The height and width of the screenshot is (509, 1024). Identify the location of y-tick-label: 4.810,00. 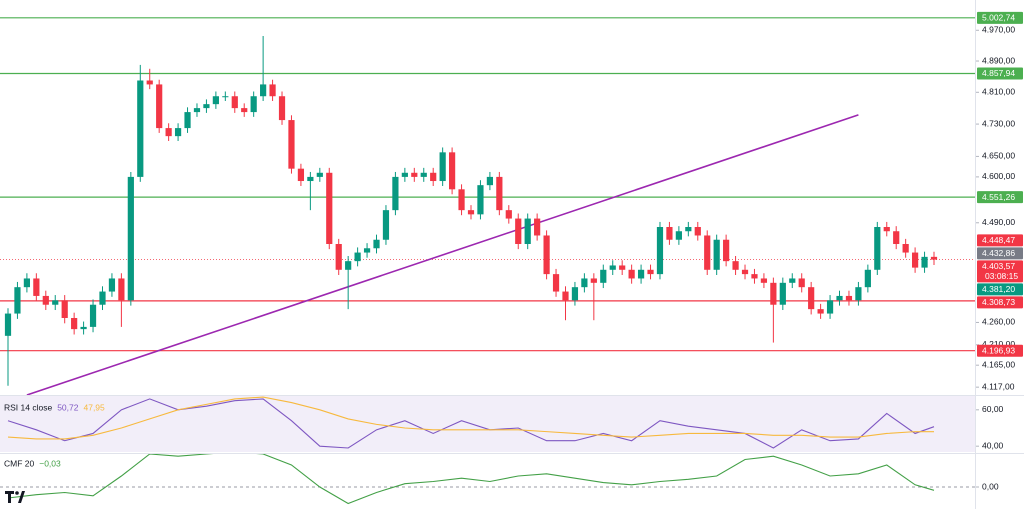
(998, 92).